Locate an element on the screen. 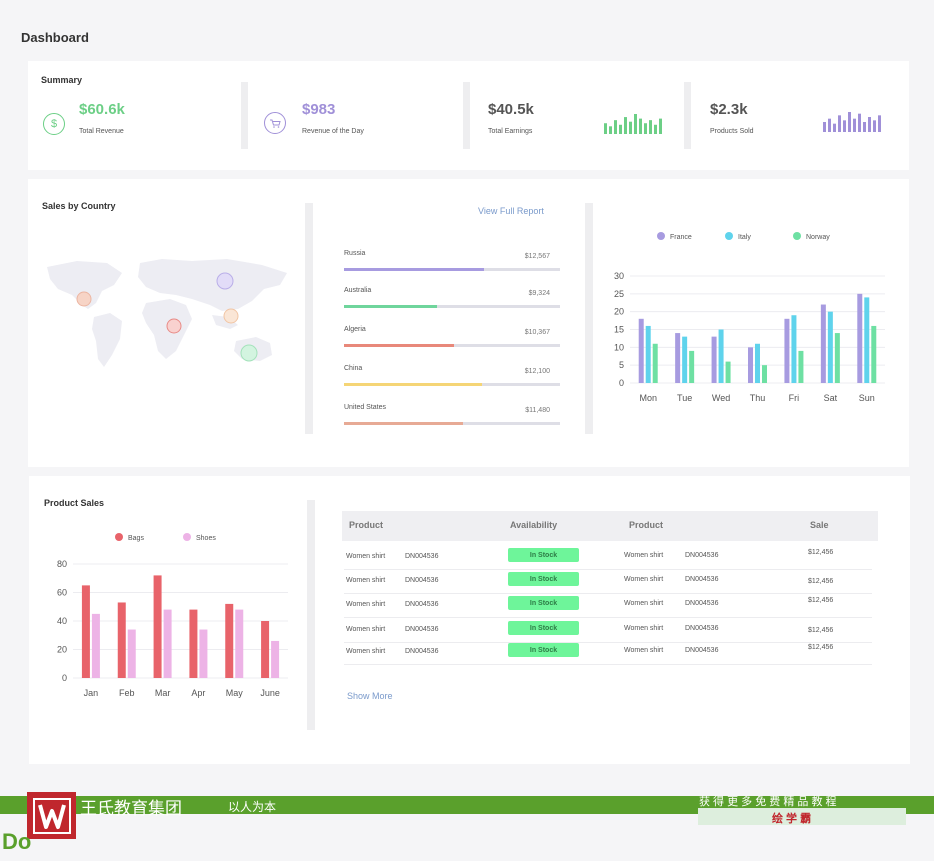  x-tick-label: Sun is located at coordinates (867, 398).